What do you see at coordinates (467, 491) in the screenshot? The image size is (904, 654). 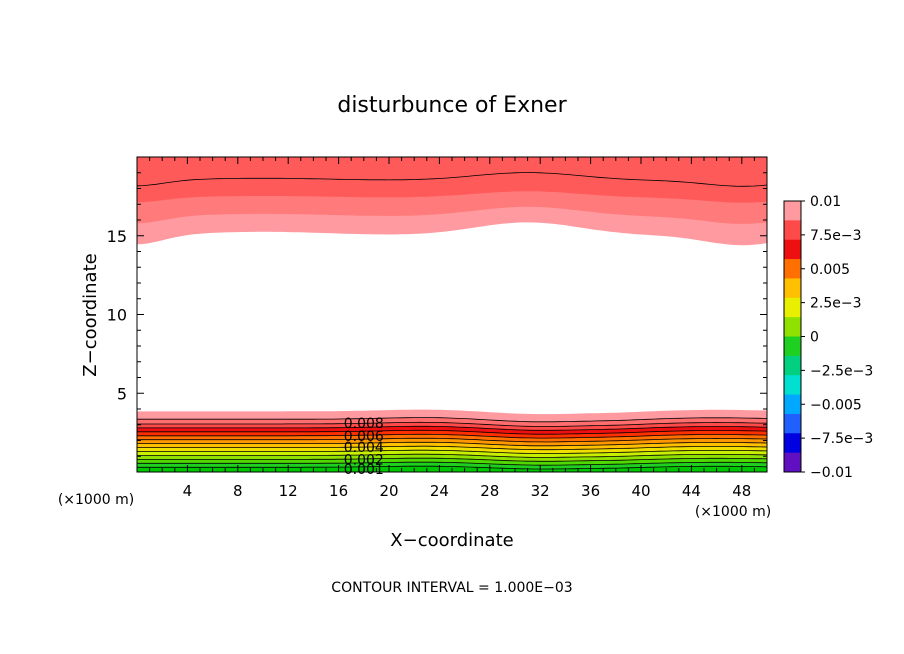 I see `x-tick-labels: 4 8 12 16 20 24 28 32 36 40 44 48` at bounding box center [467, 491].